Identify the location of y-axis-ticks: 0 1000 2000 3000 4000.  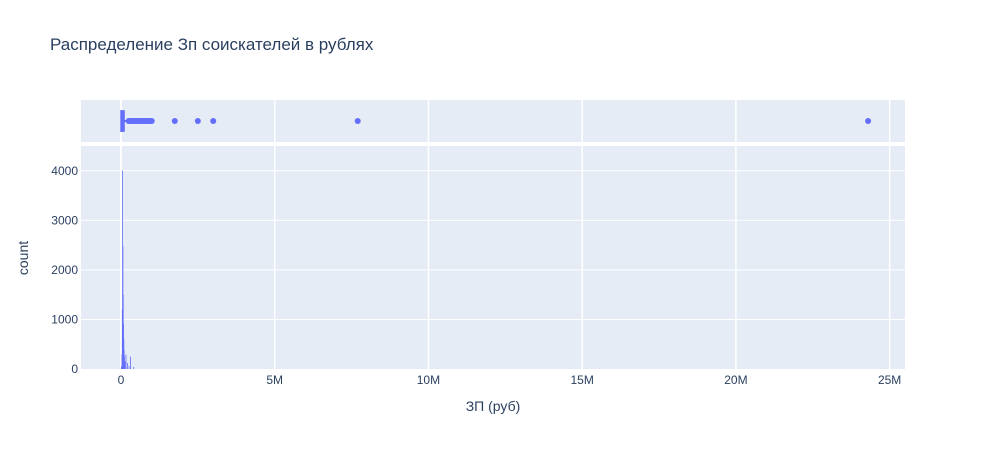
(64, 270).